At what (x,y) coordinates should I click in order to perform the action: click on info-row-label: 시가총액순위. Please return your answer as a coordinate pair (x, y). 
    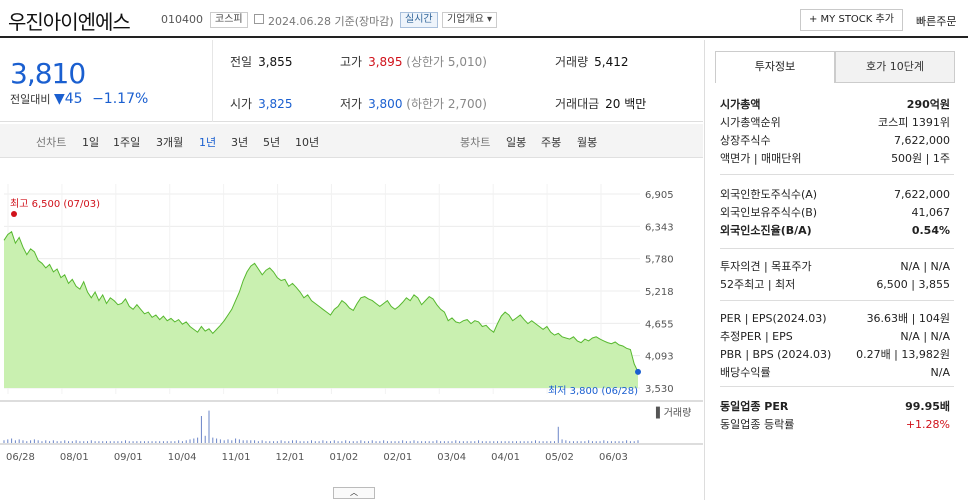
    Looking at the image, I should click on (750, 122).